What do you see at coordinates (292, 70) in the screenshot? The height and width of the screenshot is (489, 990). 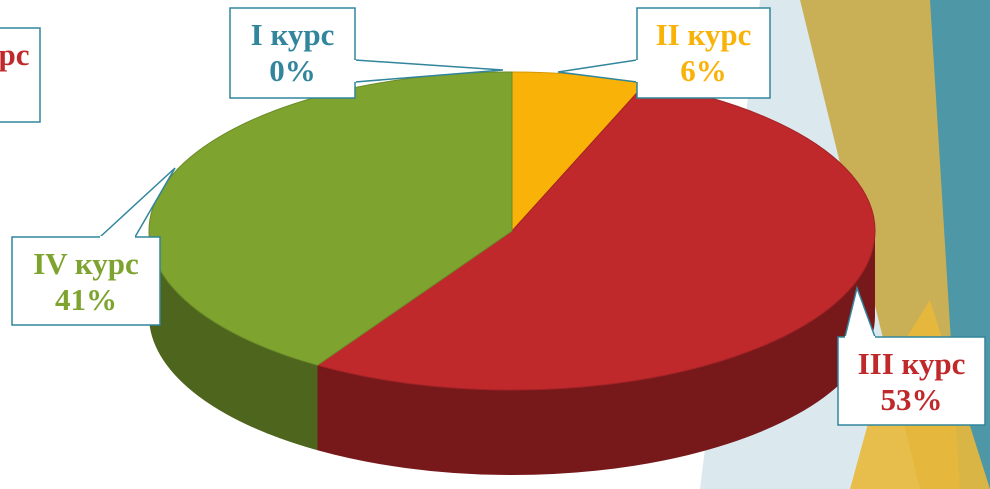 I see `value-label: 0%` at bounding box center [292, 70].